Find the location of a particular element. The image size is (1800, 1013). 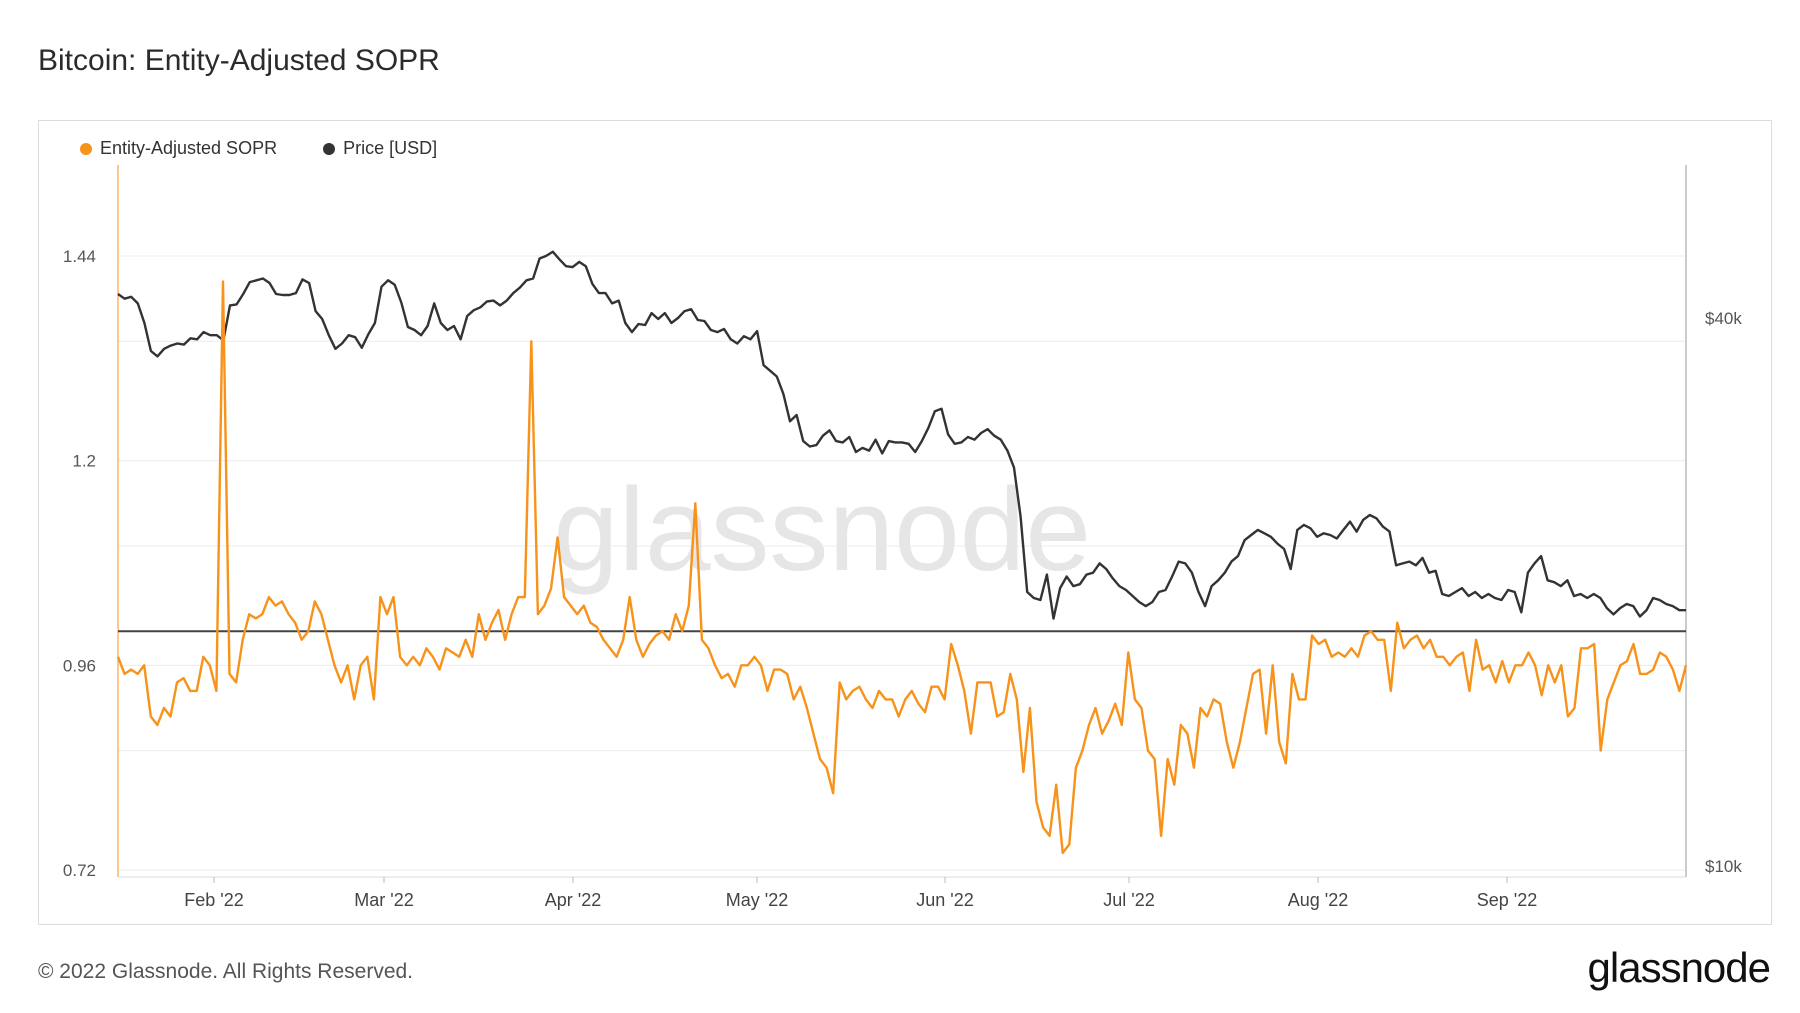

x-tick-label: Feb '22 is located at coordinates (213, 900).